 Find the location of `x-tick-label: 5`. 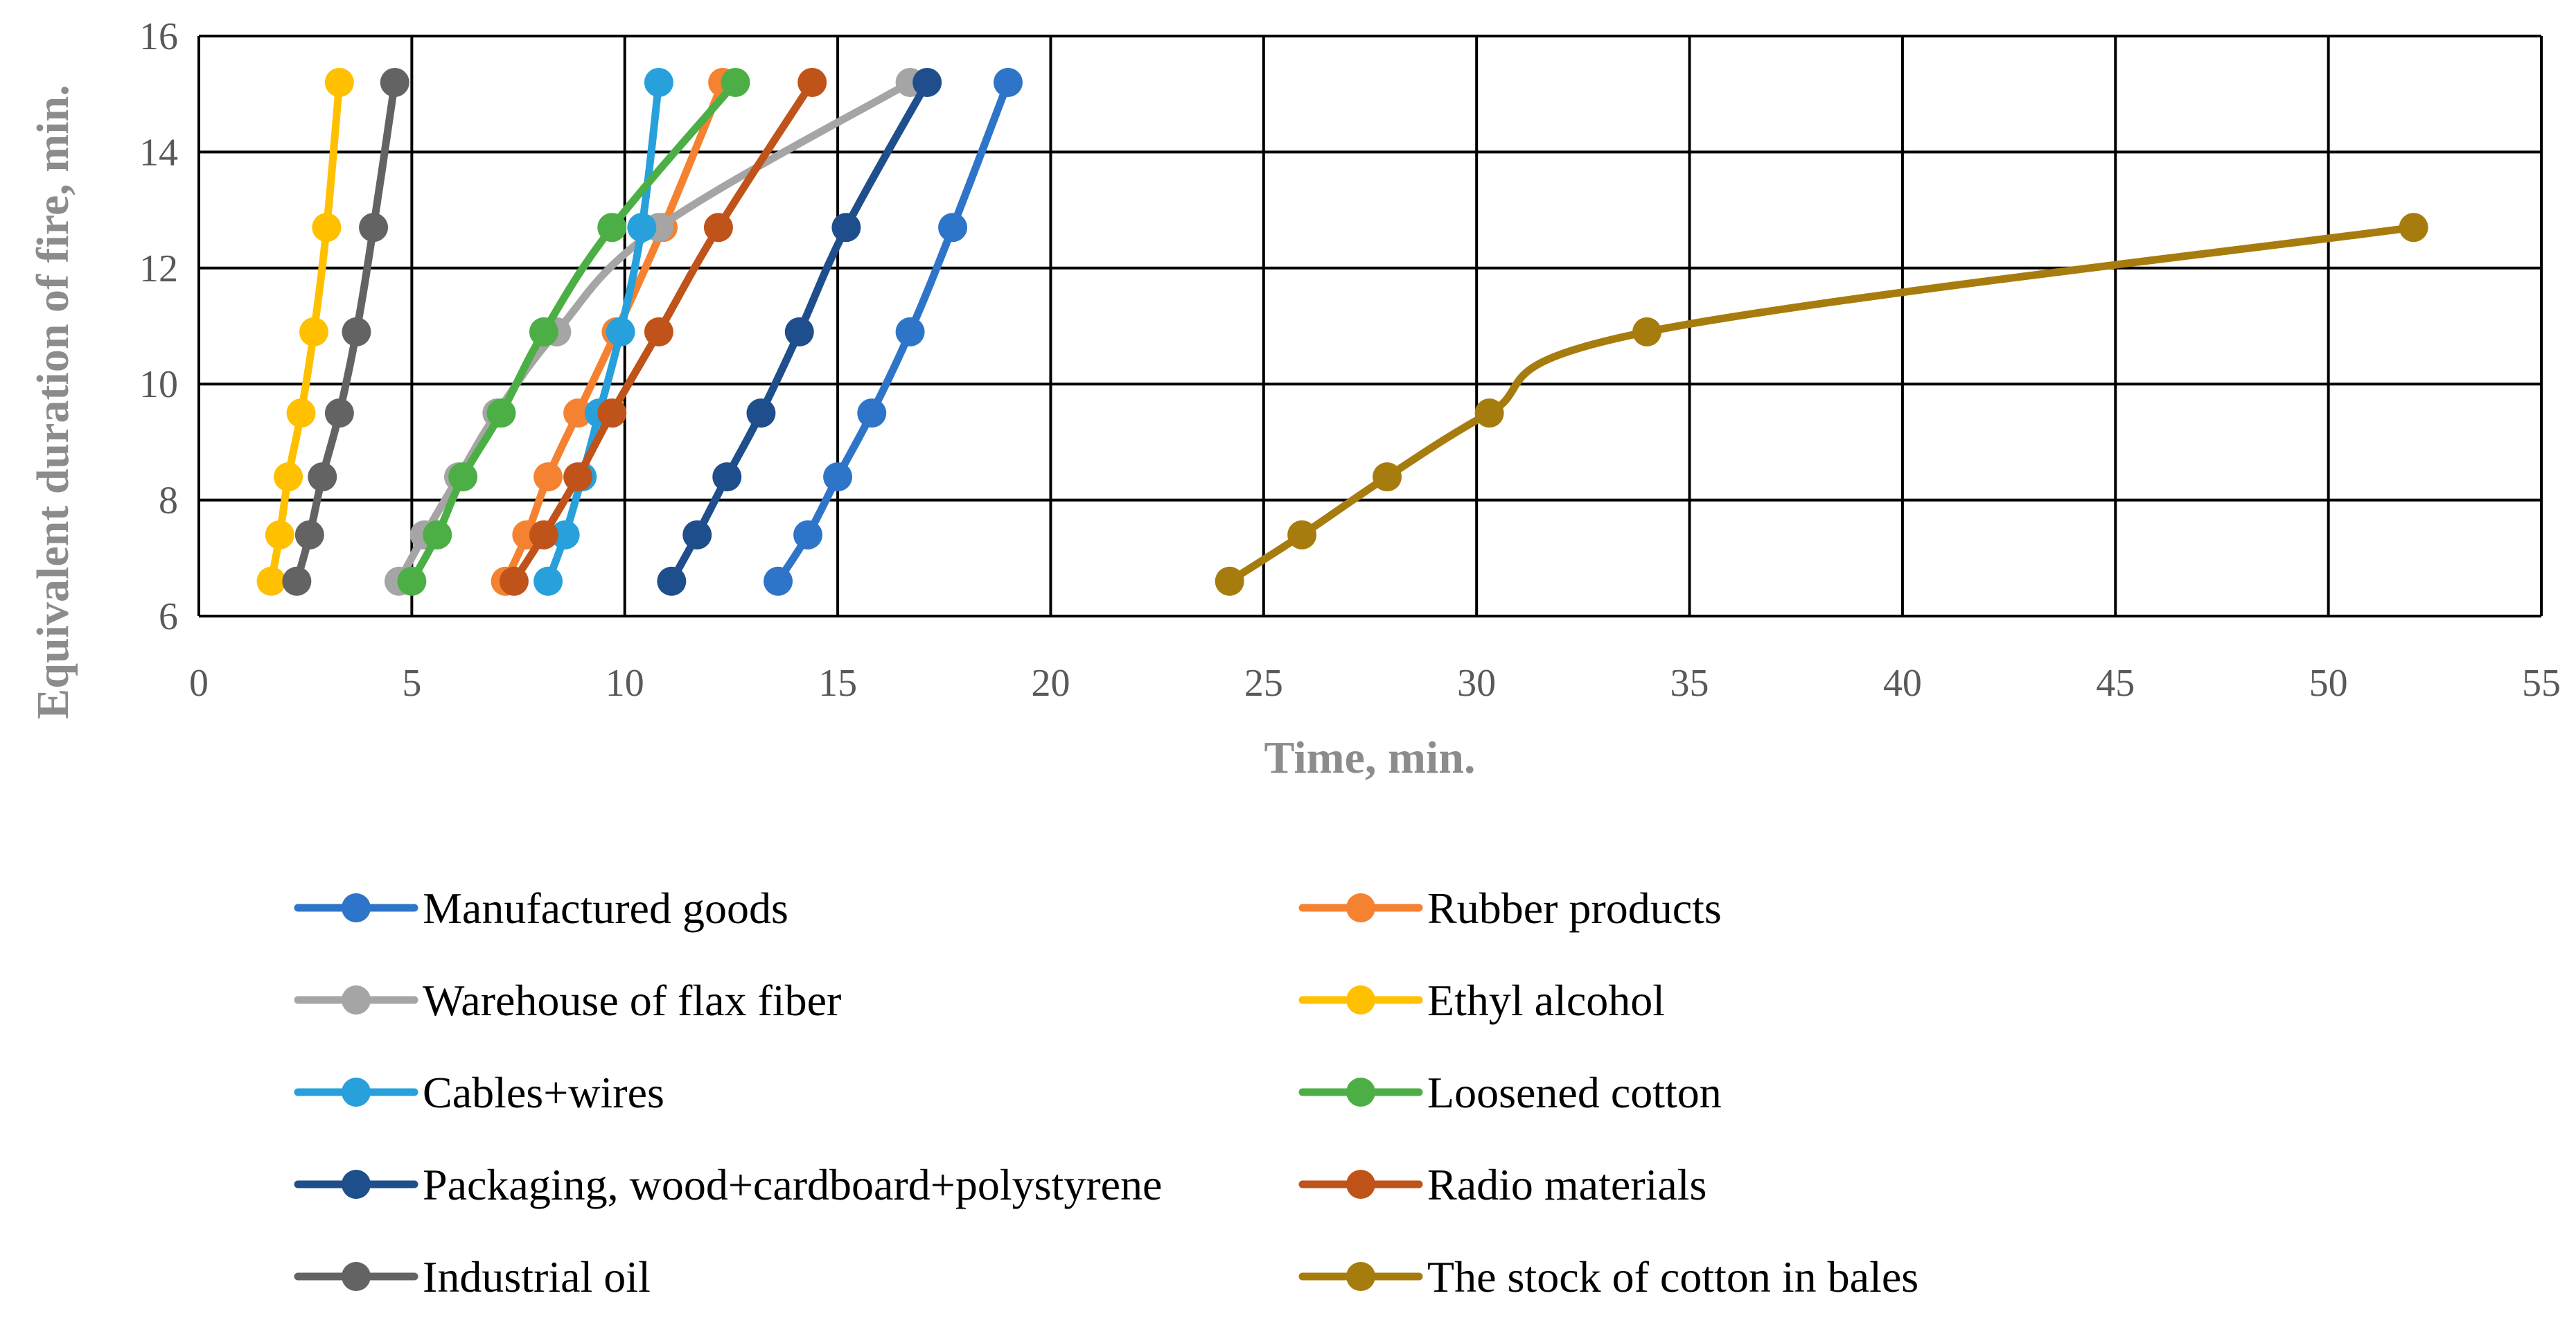

x-tick-label: 5 is located at coordinates (412, 684).